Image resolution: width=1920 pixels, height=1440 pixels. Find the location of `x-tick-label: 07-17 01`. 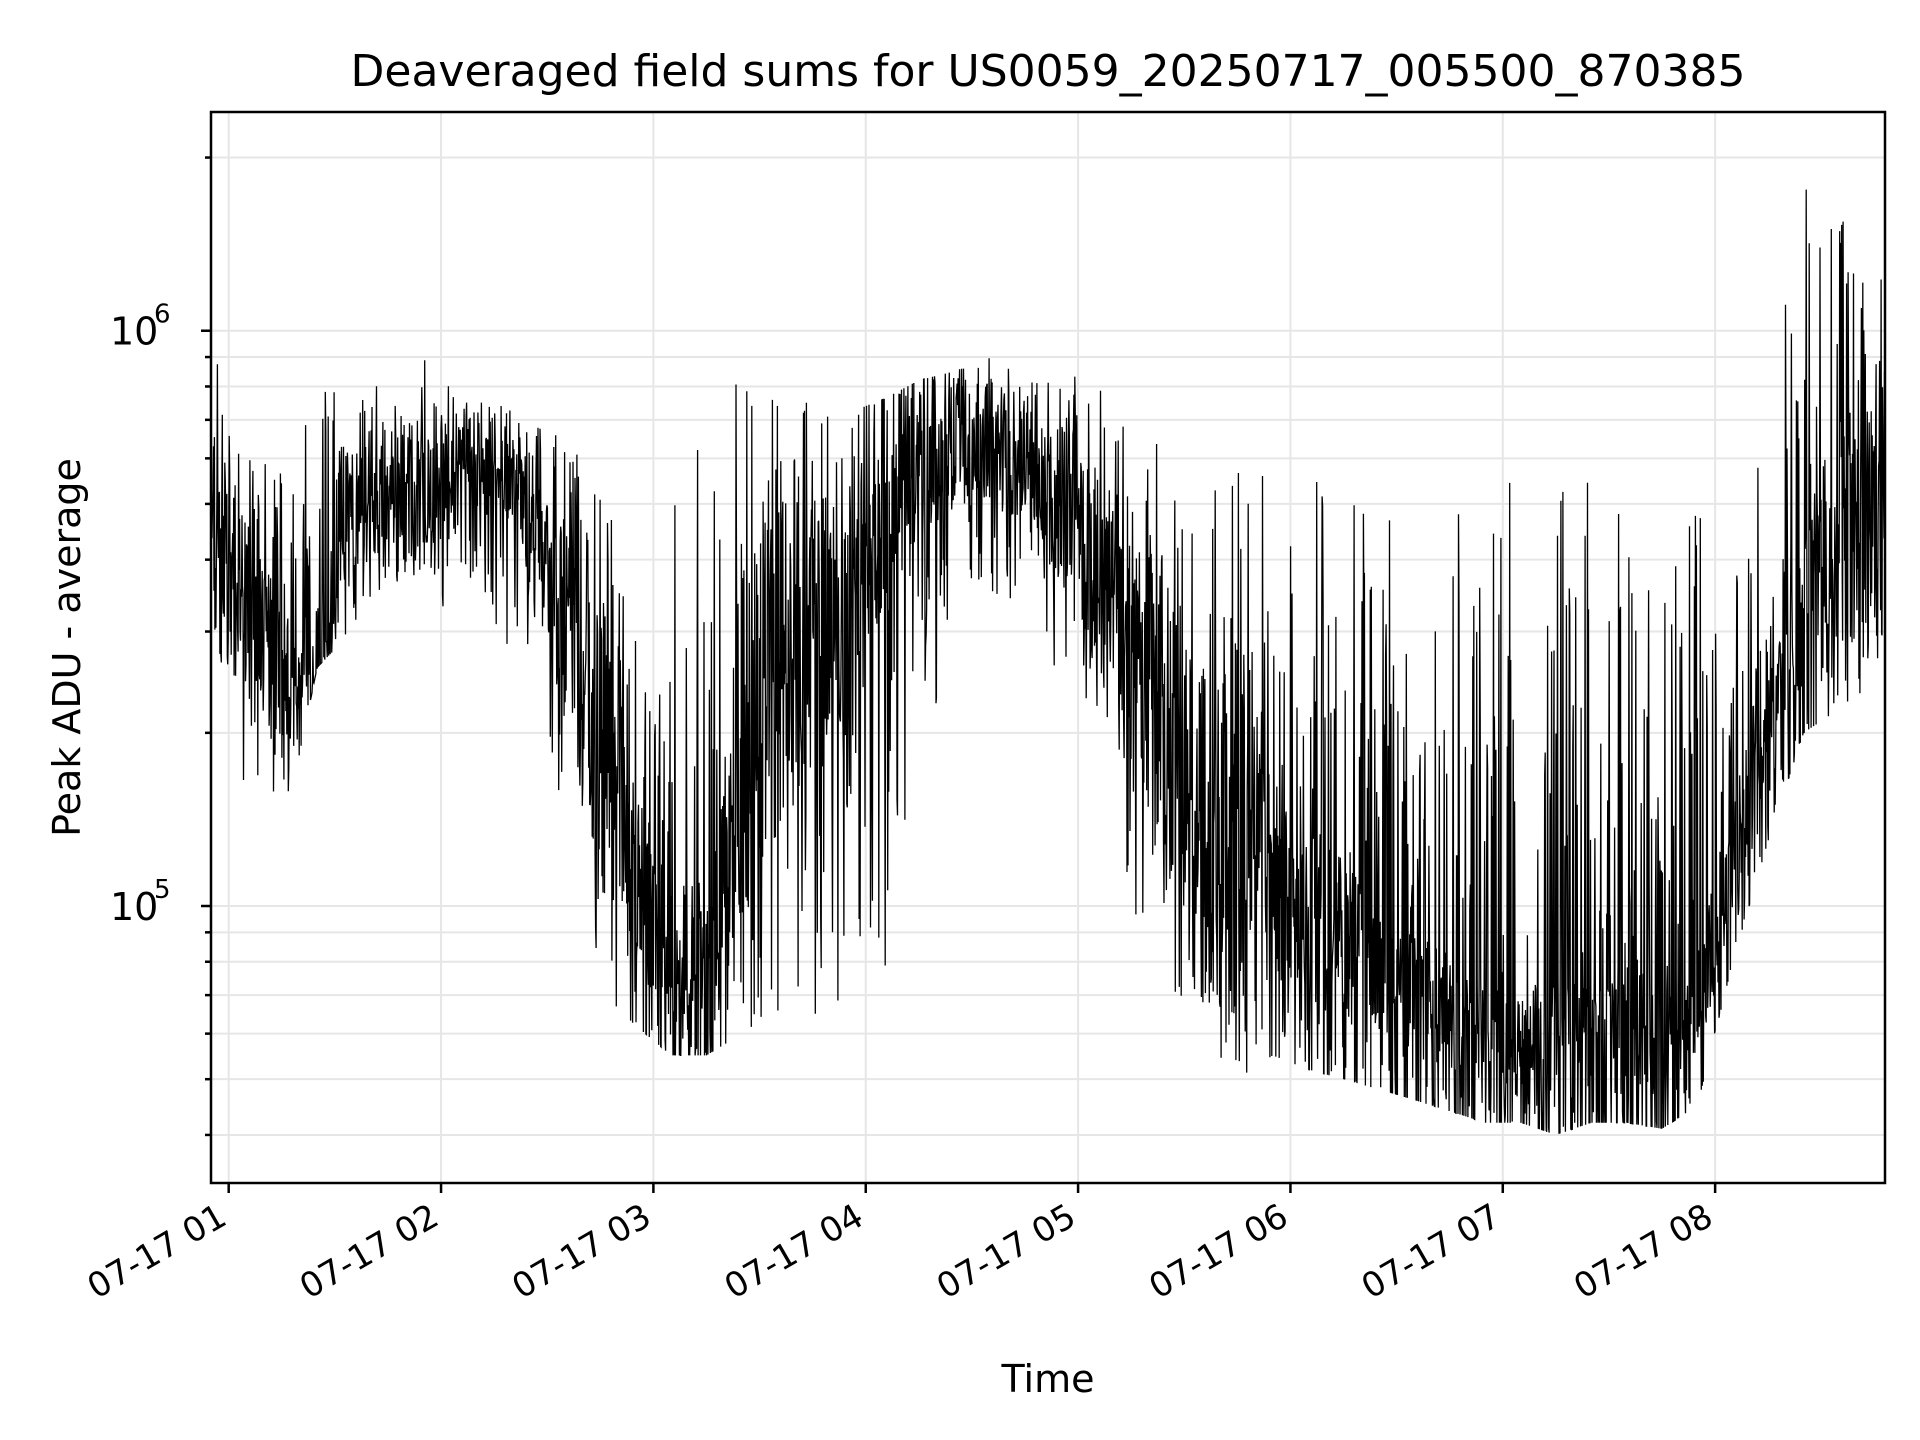

x-tick-label: 07-17 01 is located at coordinates (157, 1251).